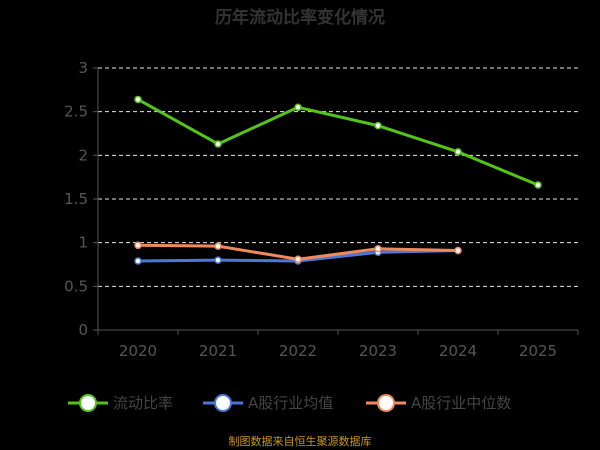  Describe the element at coordinates (298, 351) in the screenshot. I see `x-tick-label: 2022` at that location.